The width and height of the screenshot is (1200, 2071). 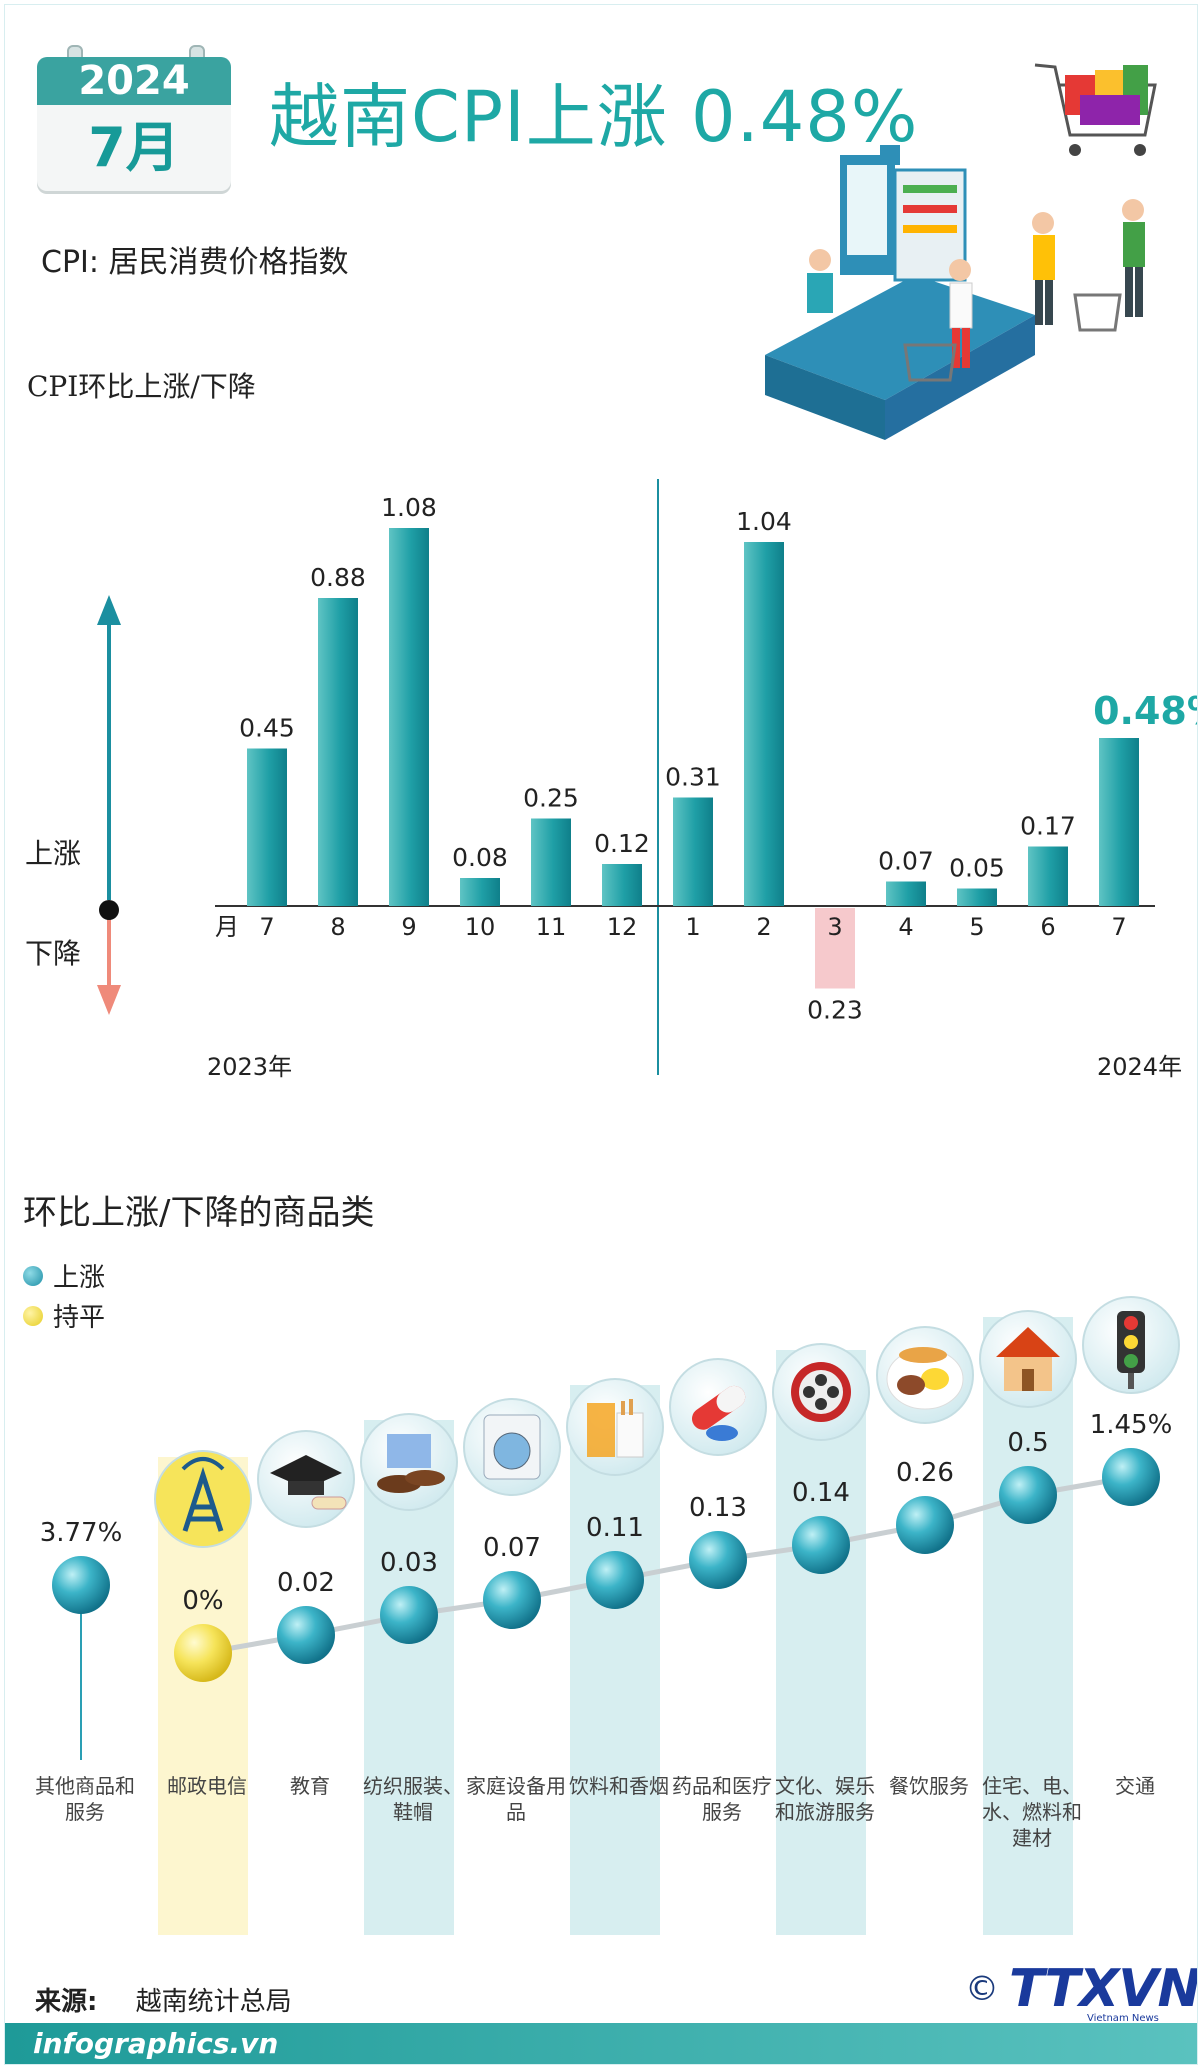 I want to click on trend-line, so click(x=667, y=1565).